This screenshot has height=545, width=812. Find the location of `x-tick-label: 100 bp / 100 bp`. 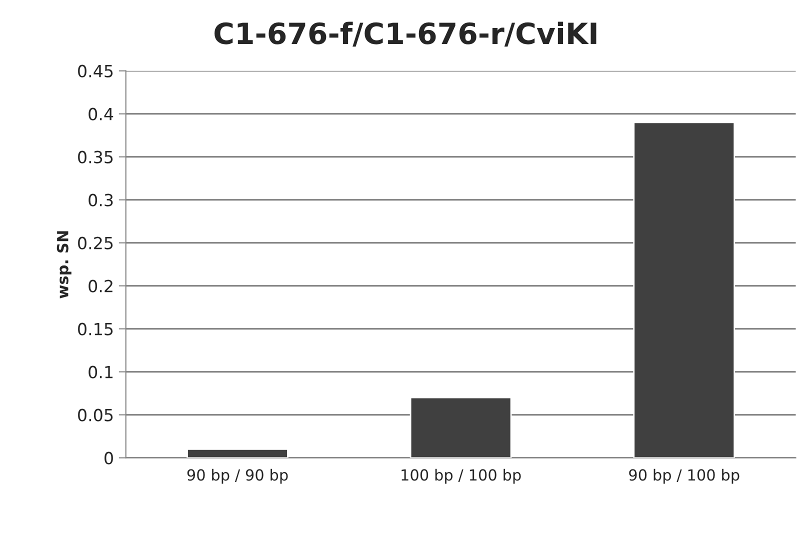

x-tick-label: 100 bp / 100 bp is located at coordinates (461, 476).